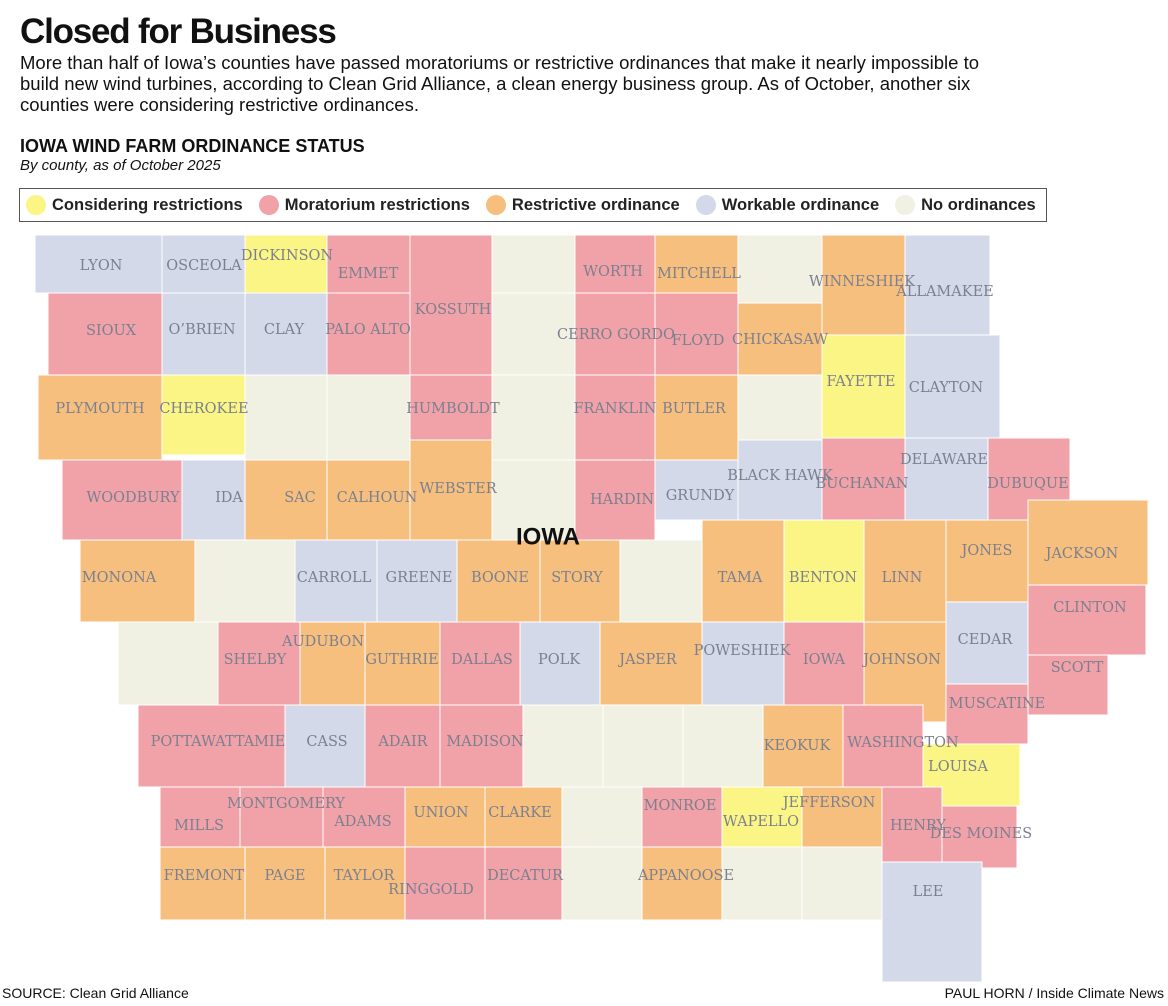 The image size is (1168, 1006). Describe the element at coordinates (828, 803) in the screenshot. I see `county-label: JEFFERSON` at that location.